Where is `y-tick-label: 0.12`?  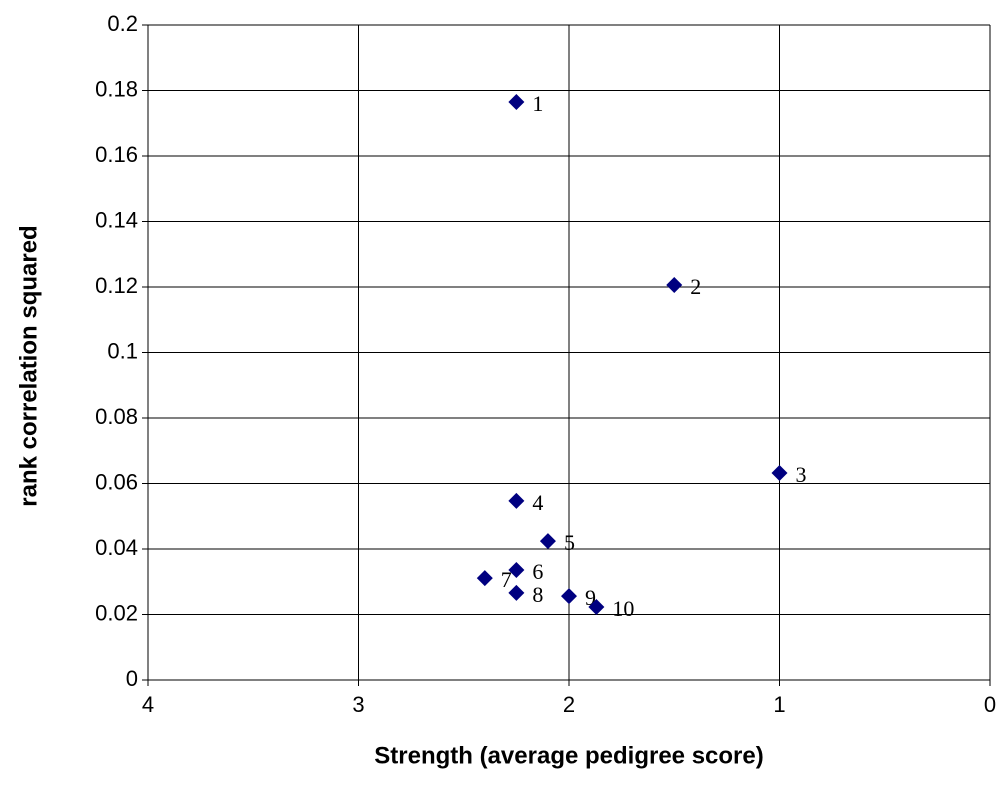 y-tick-label: 0.12 is located at coordinates (116, 285).